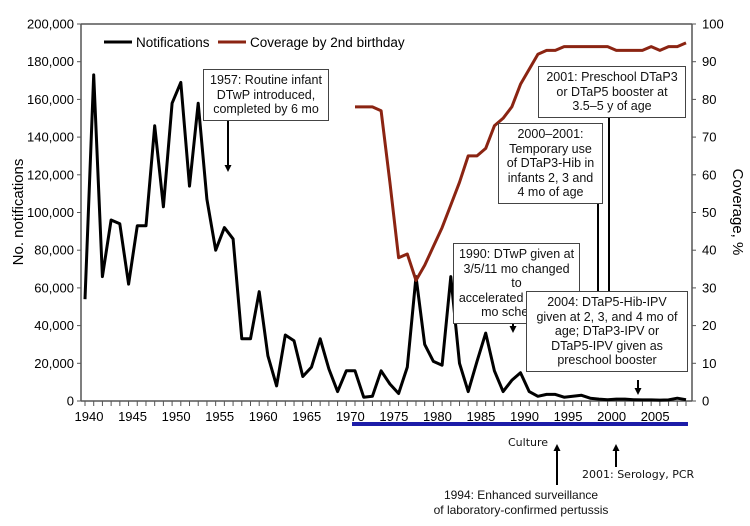 The image size is (750, 526). What do you see at coordinates (54, 287) in the screenshot?
I see `y-tick-label: 60,000` at bounding box center [54, 287].